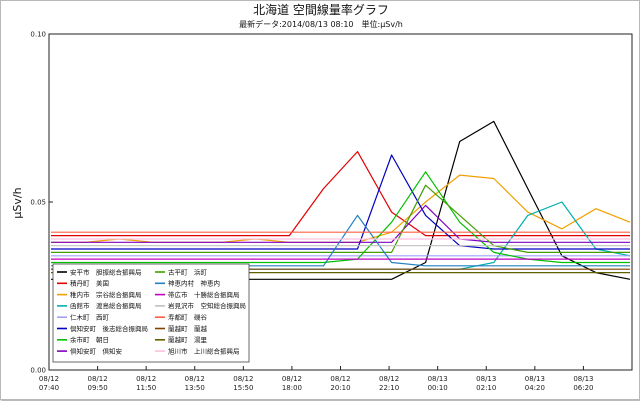 This screenshot has height=401, width=640. What do you see at coordinates (321, 9) in the screenshot?
I see `chart-title: 北海道 空間線量率グラフ` at bounding box center [321, 9].